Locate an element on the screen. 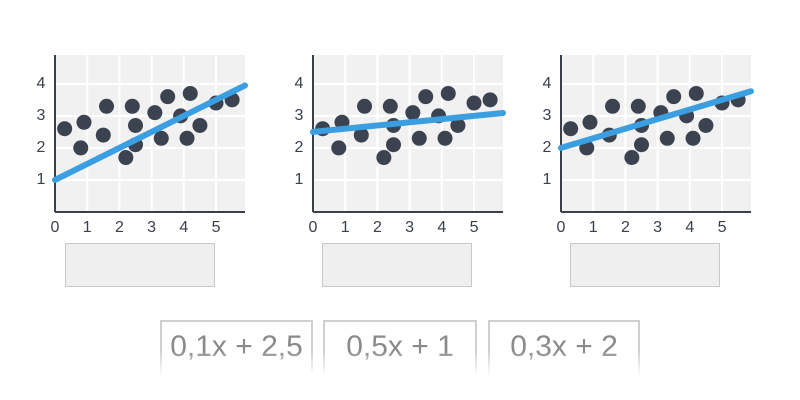 The image size is (800, 400). answer-tile: 0,5x + 1 is located at coordinates (400, 348).